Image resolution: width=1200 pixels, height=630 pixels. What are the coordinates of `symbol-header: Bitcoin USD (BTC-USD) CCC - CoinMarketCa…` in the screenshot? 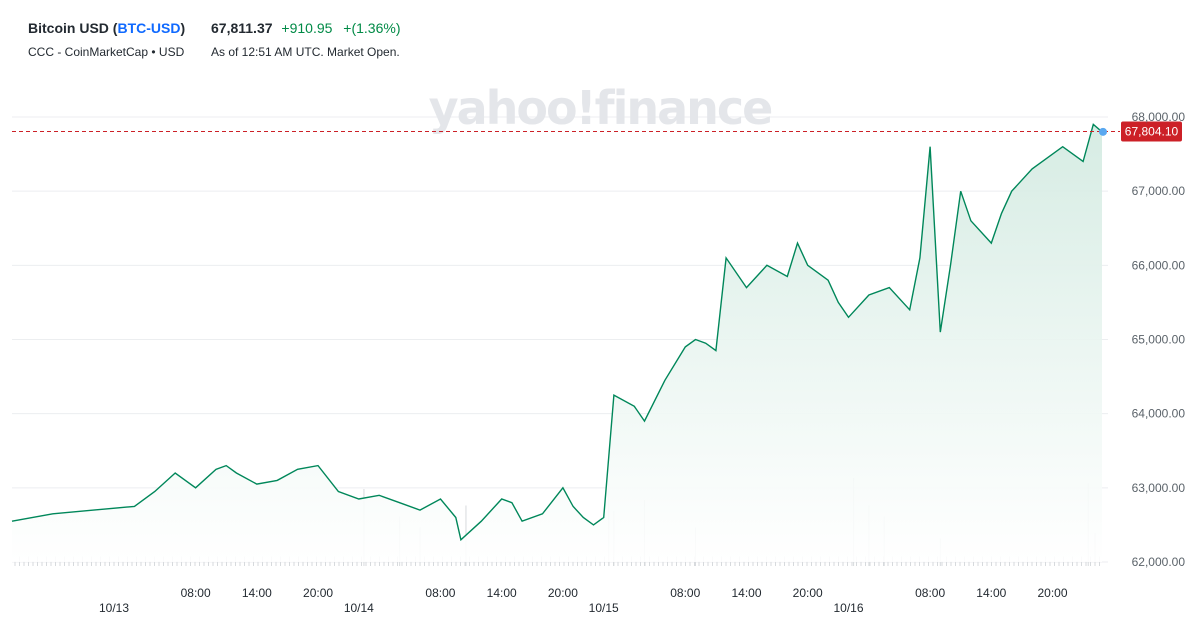 It's located at (106, 39).